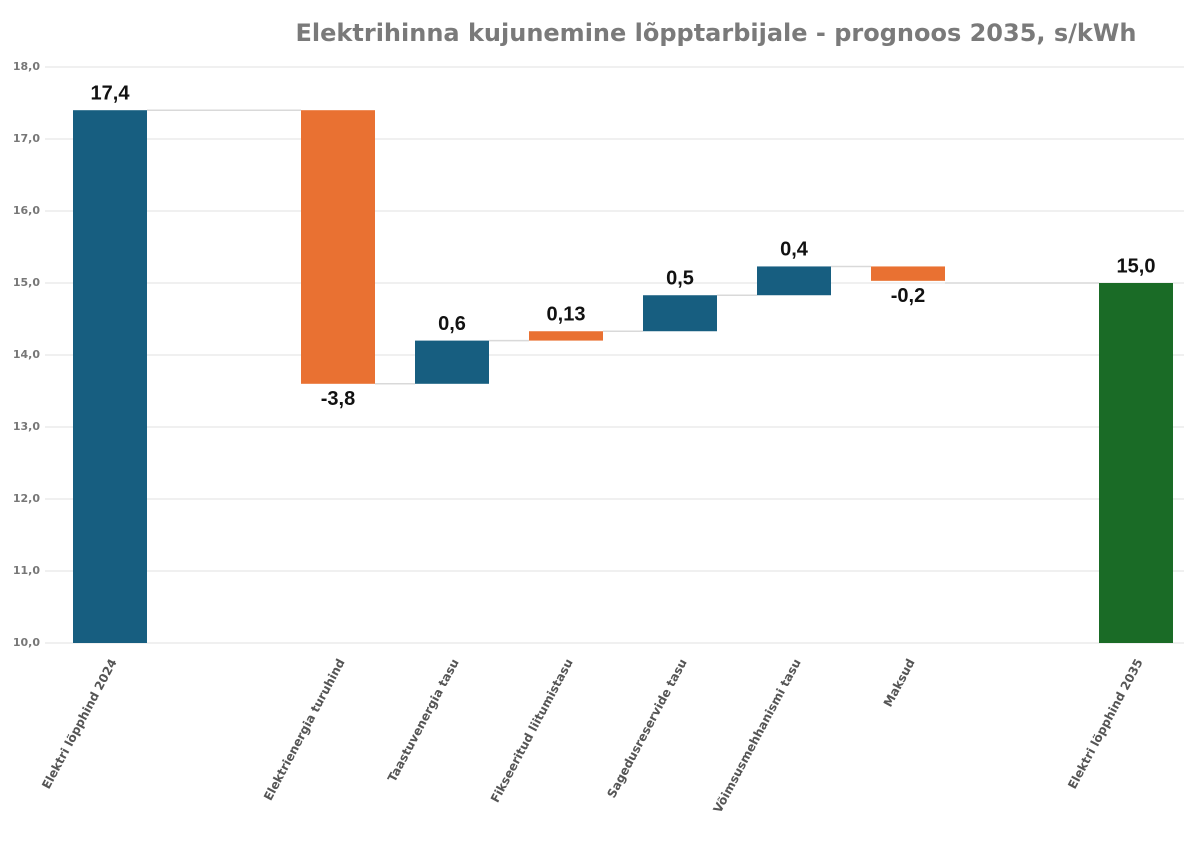 The height and width of the screenshot is (851, 1184). I want to click on data-label: -3,8, so click(338, 399).